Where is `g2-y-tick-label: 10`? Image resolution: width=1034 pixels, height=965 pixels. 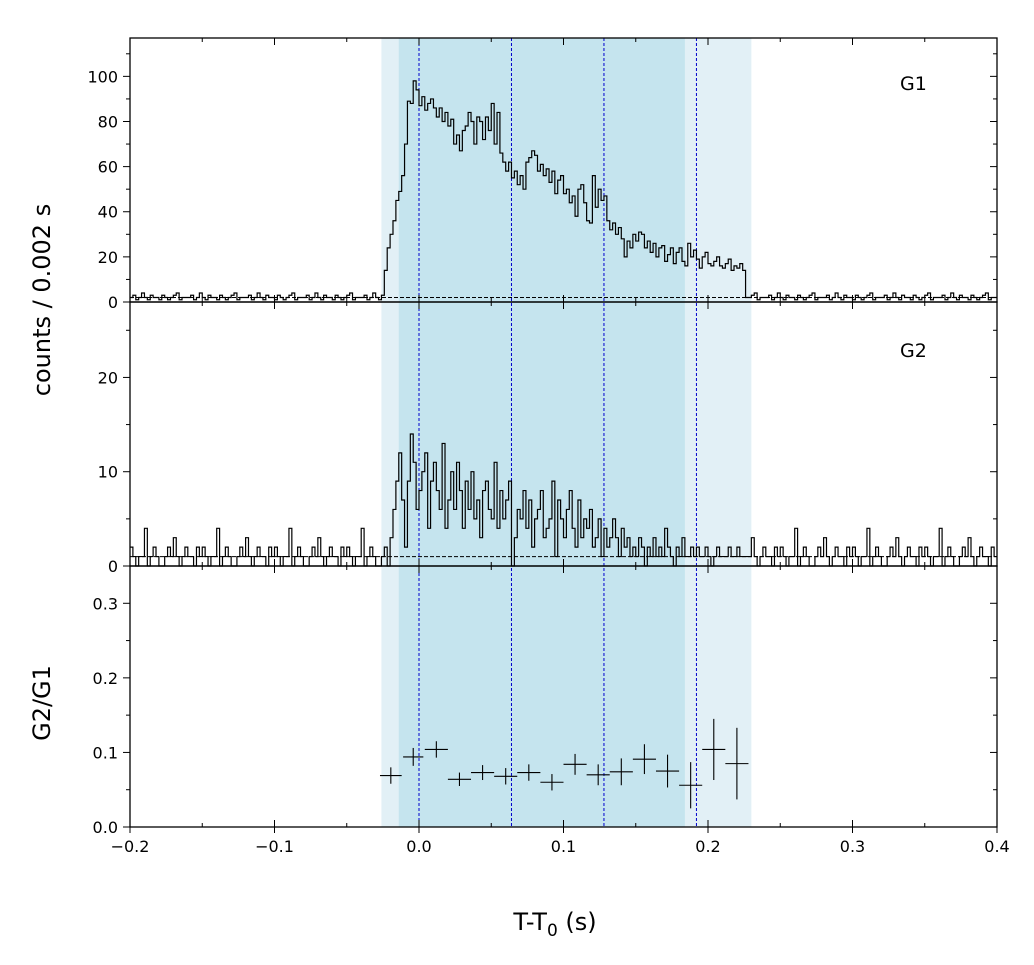
g2-y-tick-label: 10 is located at coordinates (108, 472).